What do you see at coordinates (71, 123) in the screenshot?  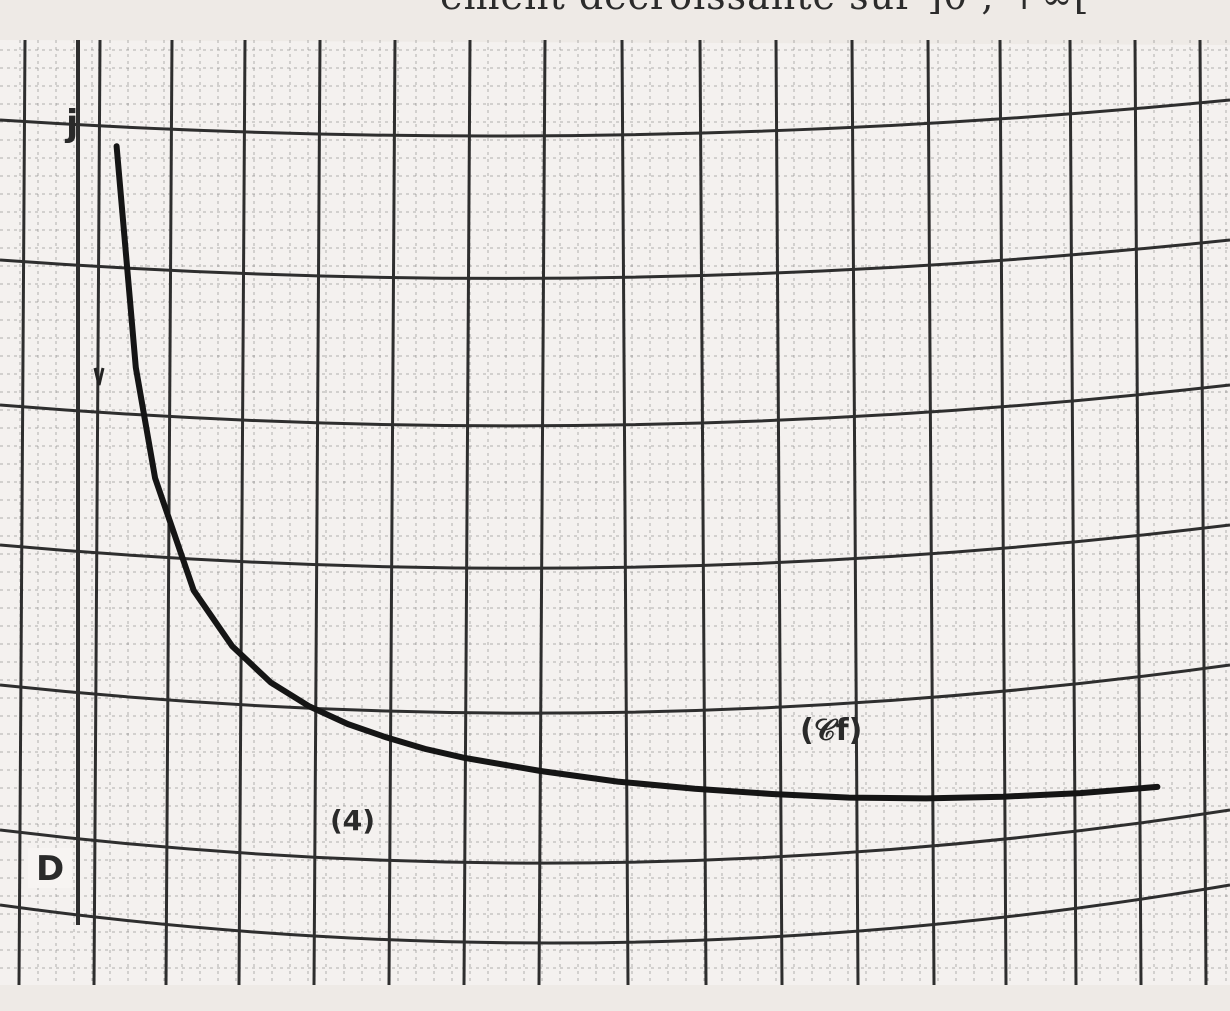 I see `j-label: j` at bounding box center [71, 123].